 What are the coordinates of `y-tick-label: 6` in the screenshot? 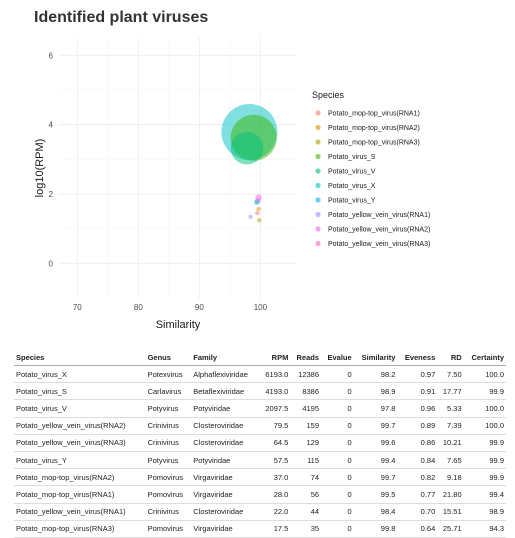 It's located at (51, 55).